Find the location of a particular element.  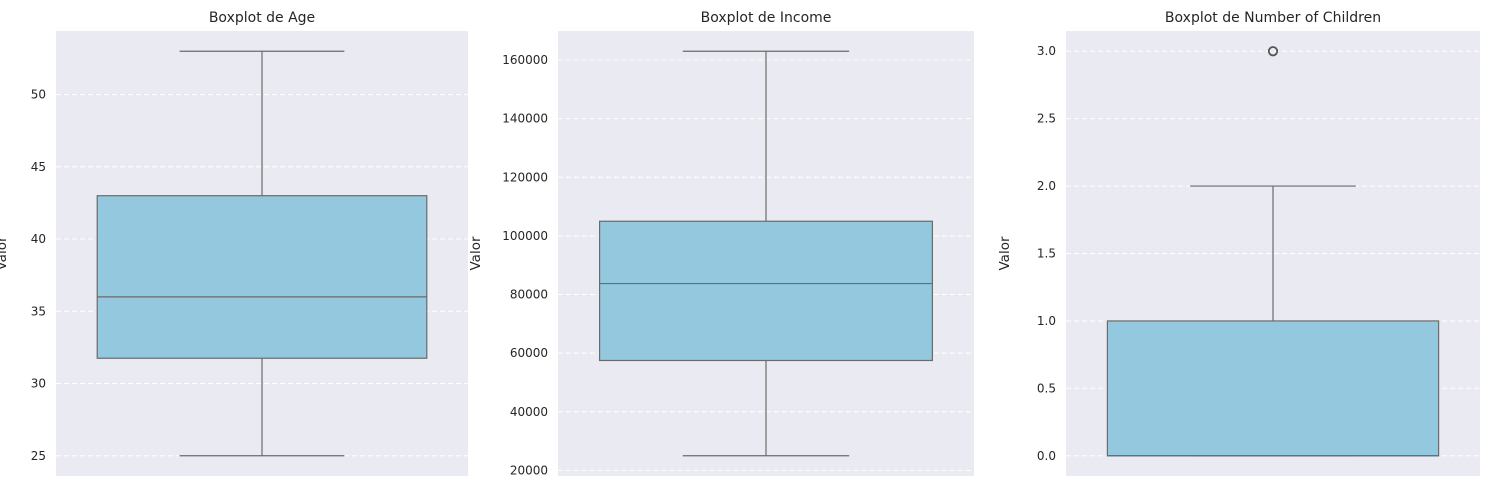

y-tick-label: 50 is located at coordinates (38, 95).